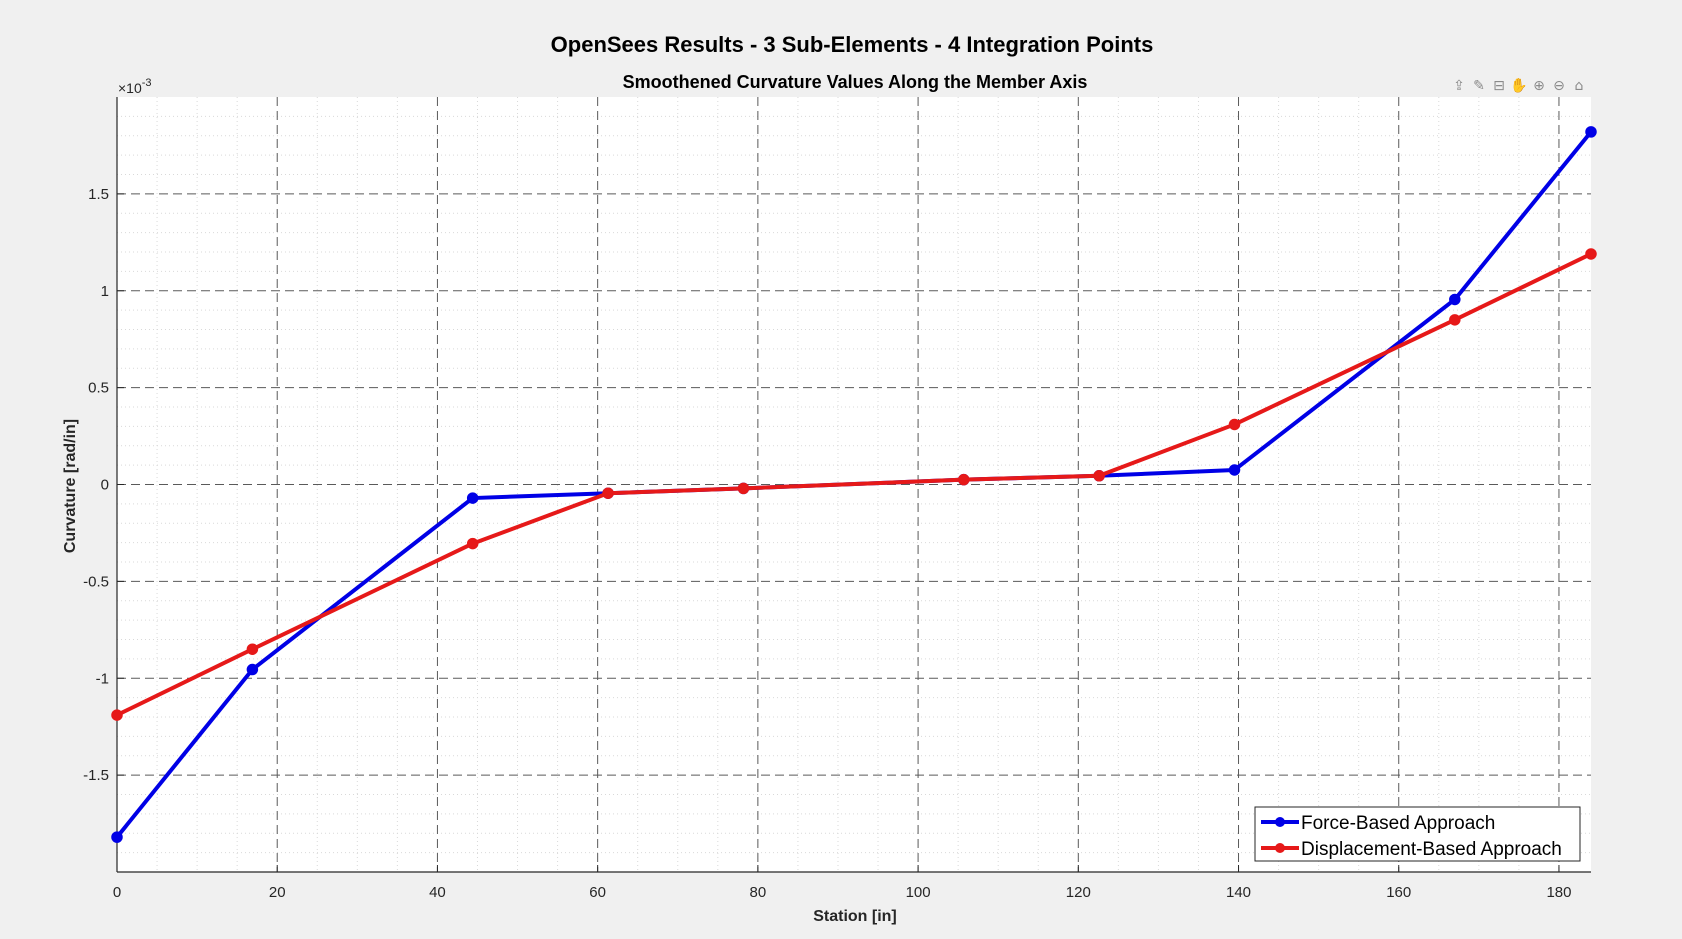 The image size is (1682, 939). Describe the element at coordinates (1459, 86) in the screenshot. I see `export-icon: ⇪` at that location.